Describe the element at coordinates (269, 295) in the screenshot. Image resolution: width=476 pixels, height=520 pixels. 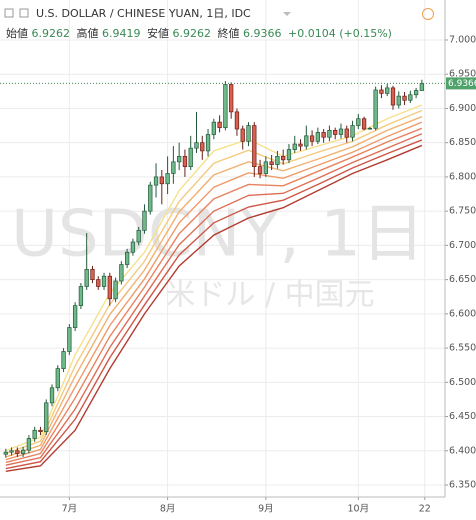
I see `watermark-sub: 米ドル / 中国元` at that location.